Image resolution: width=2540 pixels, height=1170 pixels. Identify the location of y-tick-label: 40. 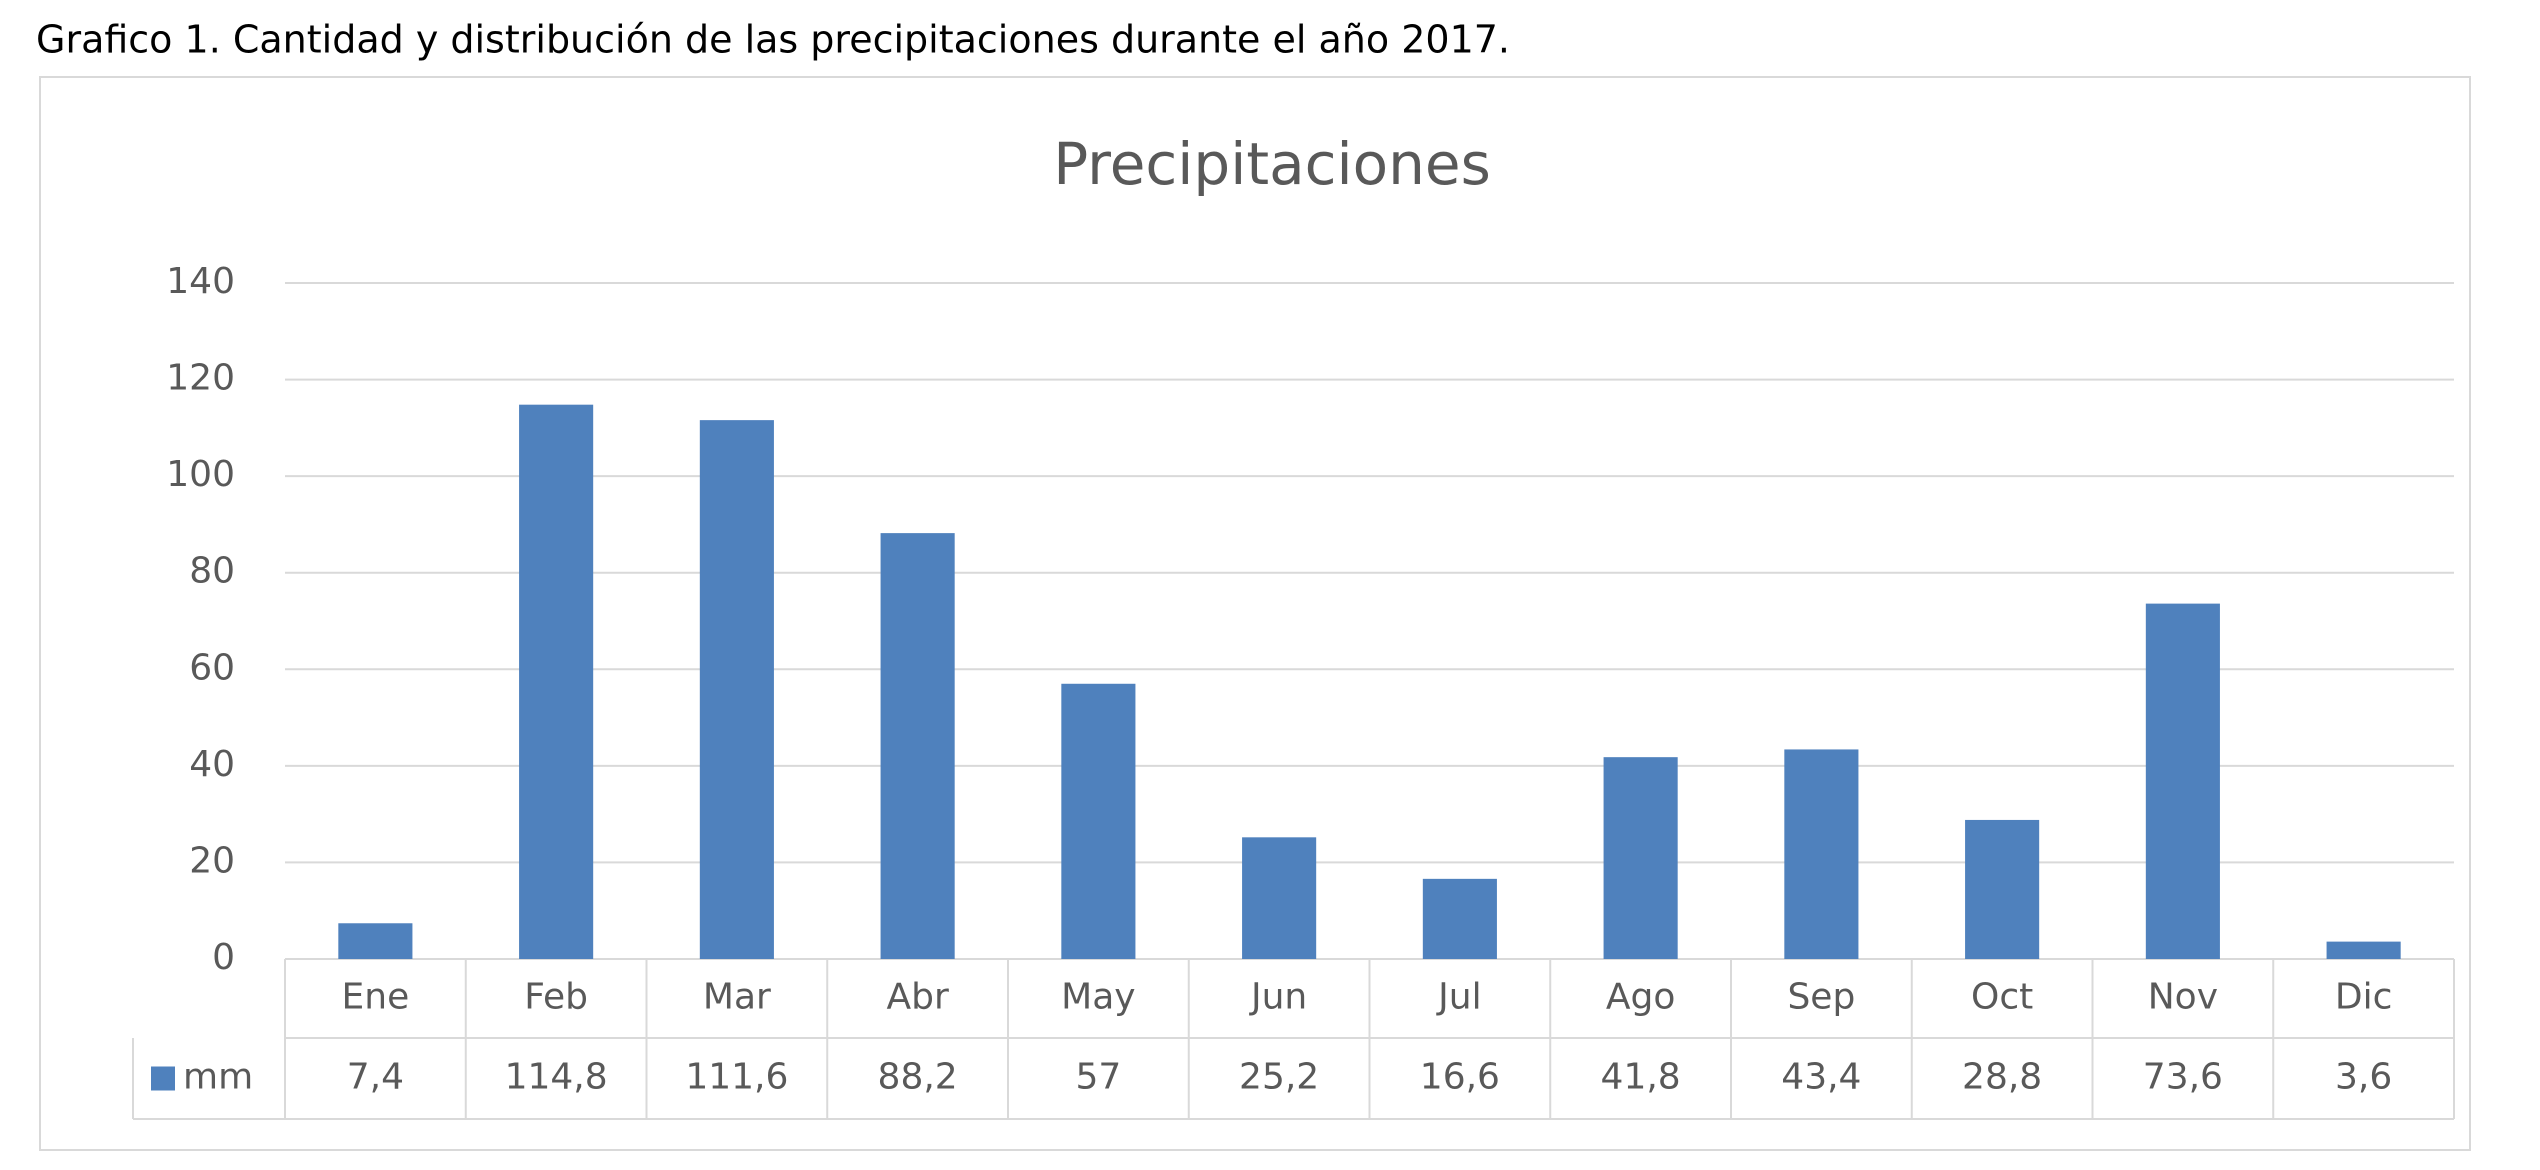
(212, 764).